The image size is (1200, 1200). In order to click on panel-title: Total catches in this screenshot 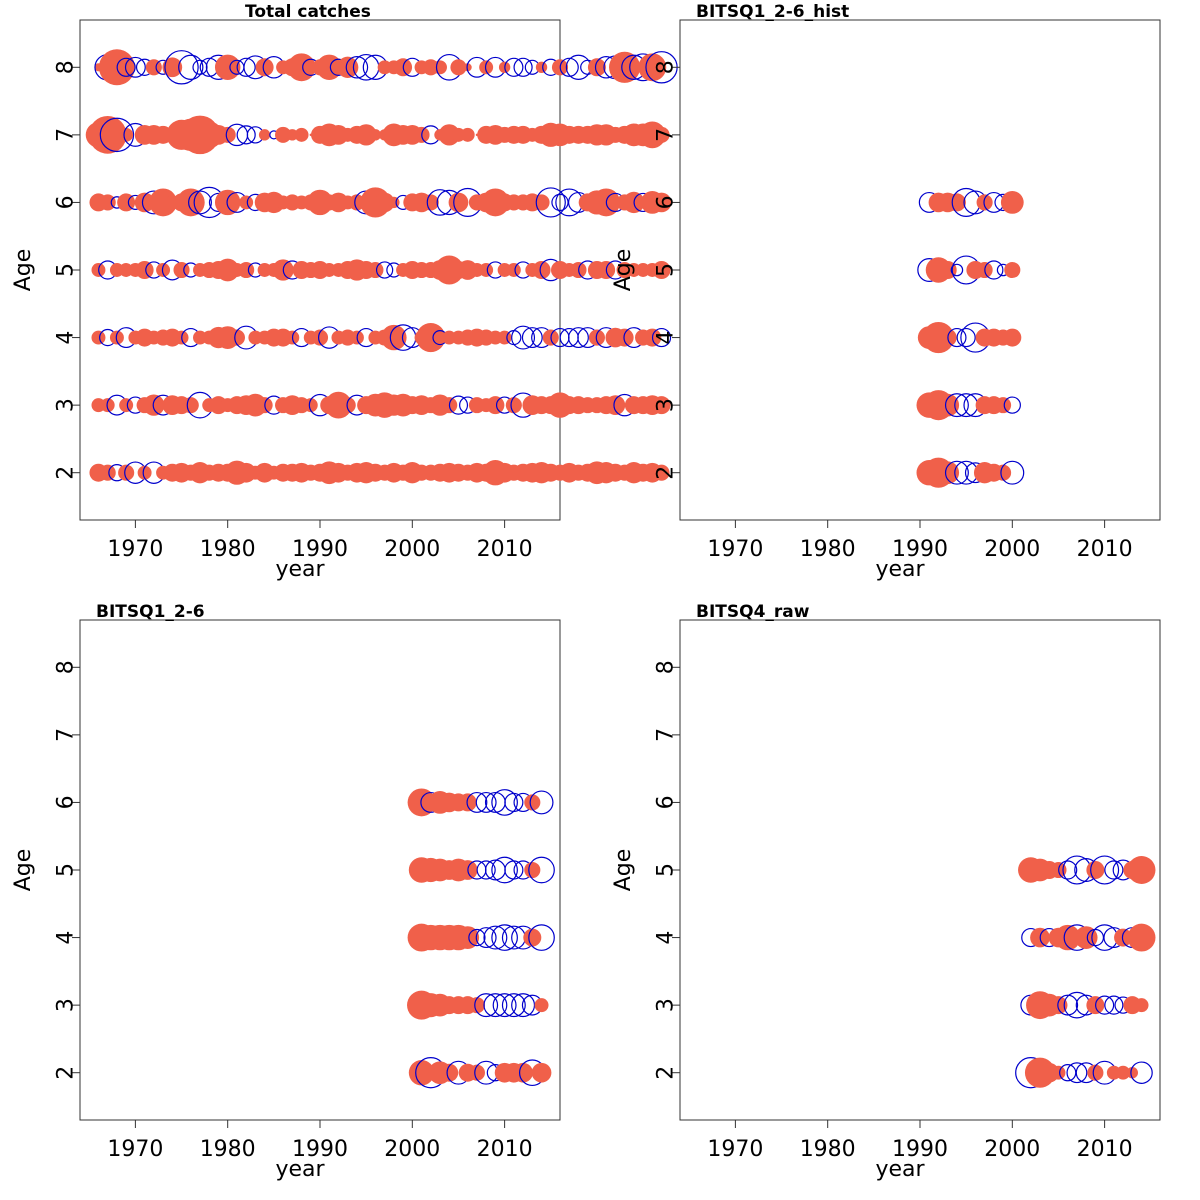, I will do `click(308, 12)`.